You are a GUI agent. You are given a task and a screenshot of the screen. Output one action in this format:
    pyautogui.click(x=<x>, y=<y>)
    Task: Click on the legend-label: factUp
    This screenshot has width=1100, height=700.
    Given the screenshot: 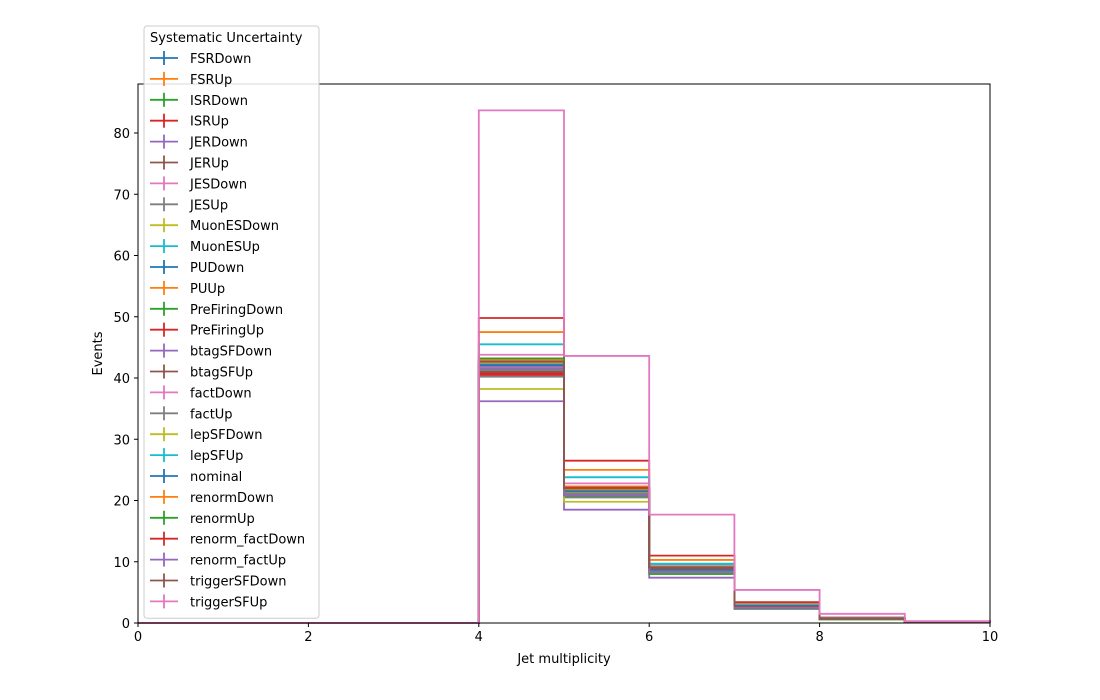 What is the action you would take?
    pyautogui.click(x=211, y=414)
    